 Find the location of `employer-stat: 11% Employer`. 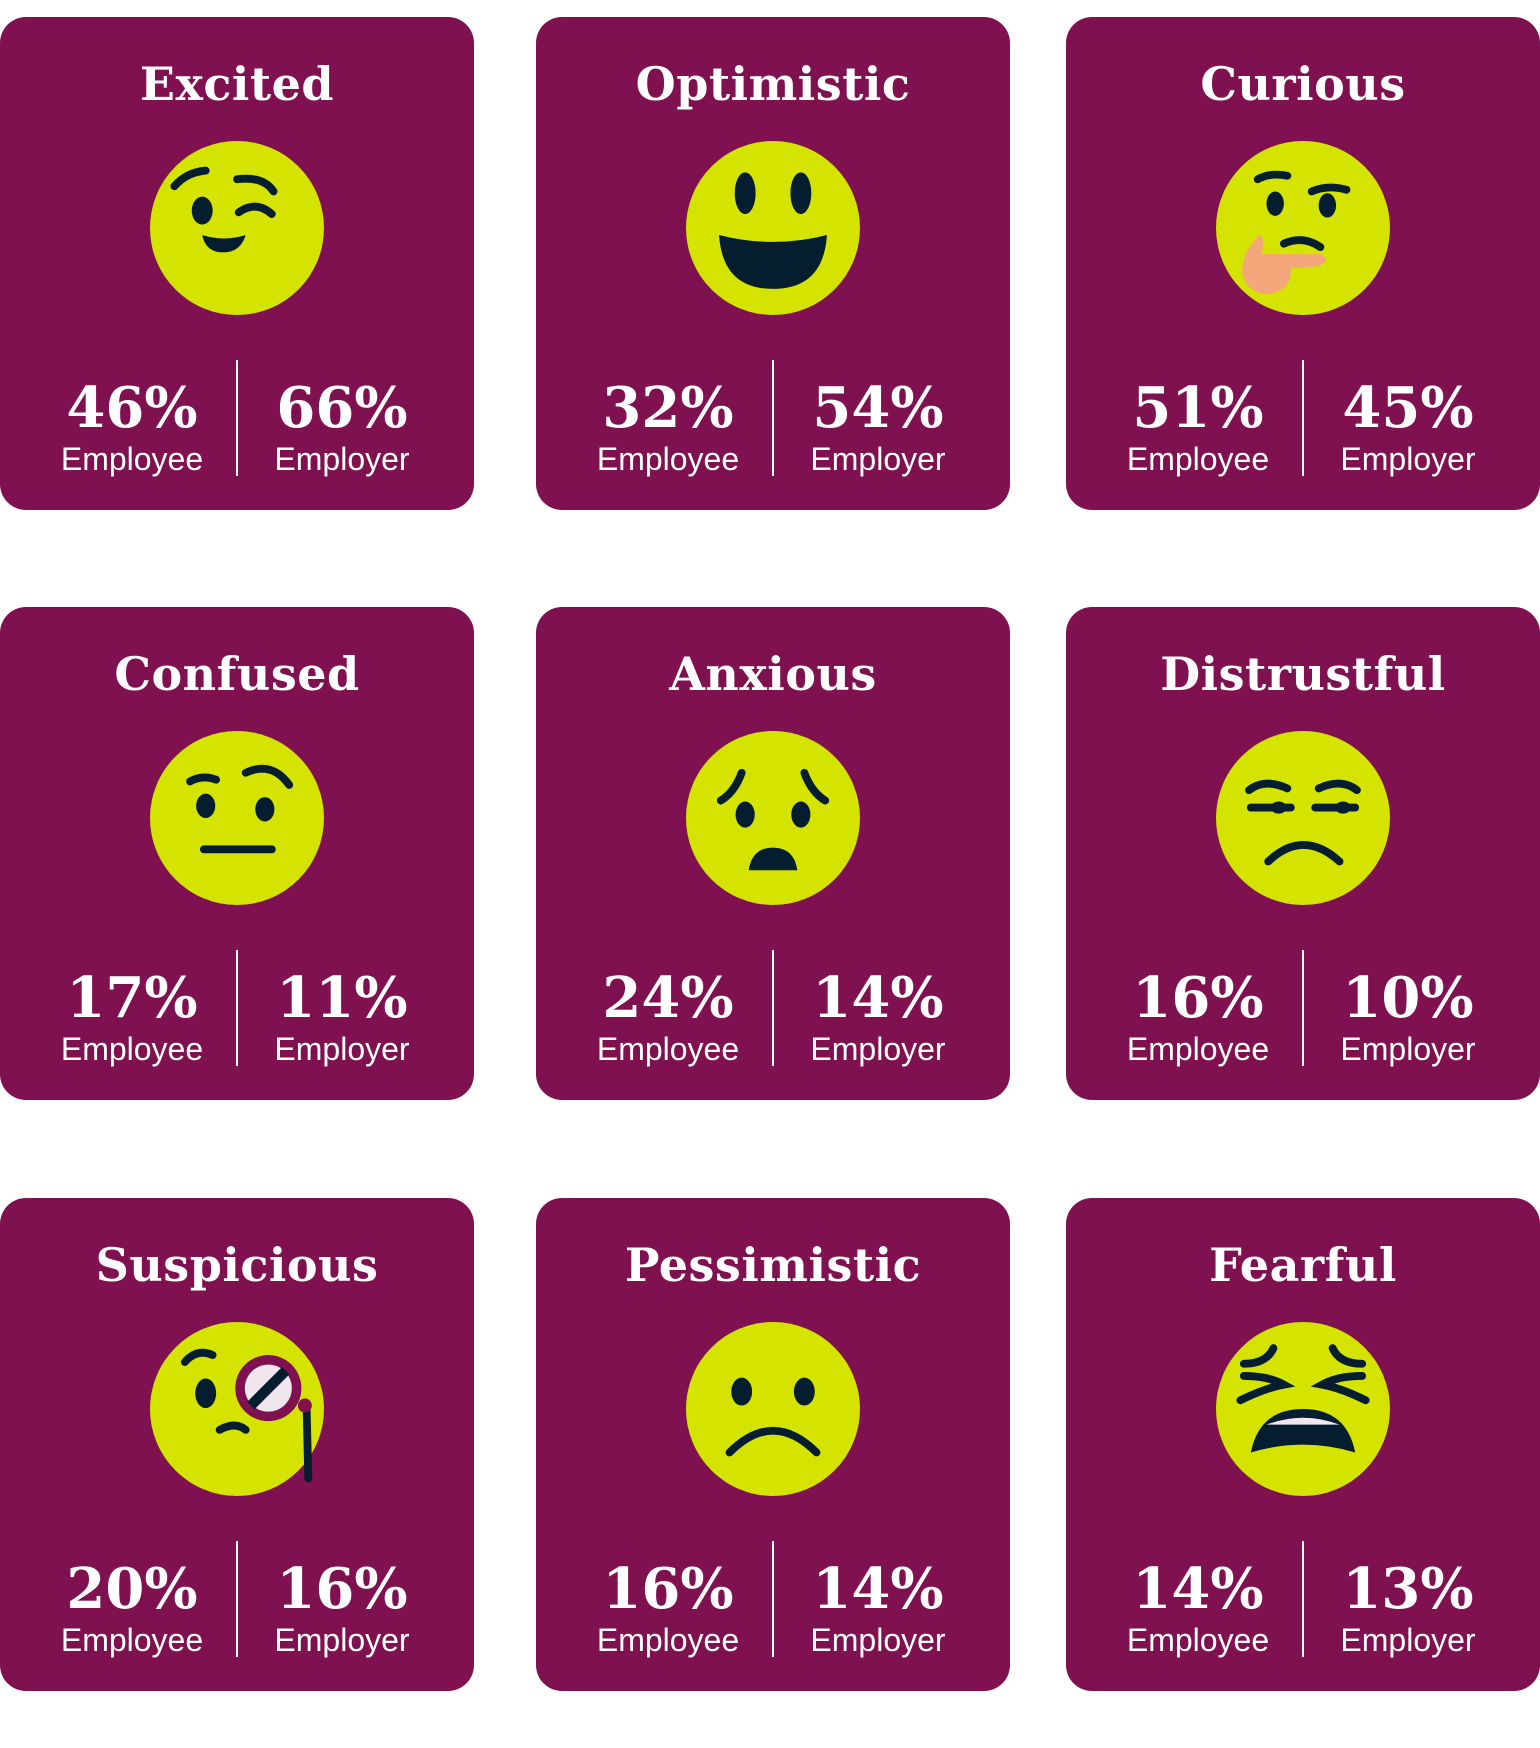

employer-stat: 11% Employer is located at coordinates (342, 1017).